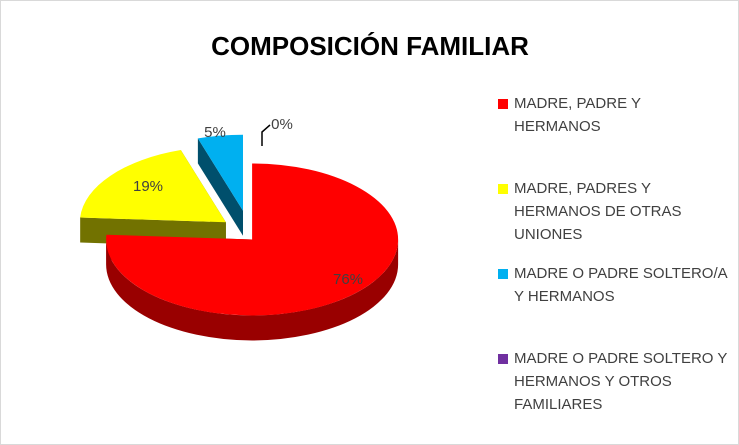 This screenshot has height=445, width=739. What do you see at coordinates (577, 115) in the screenshot?
I see `legend-label: MADRE, PADRE Y HERMANOS` at bounding box center [577, 115].